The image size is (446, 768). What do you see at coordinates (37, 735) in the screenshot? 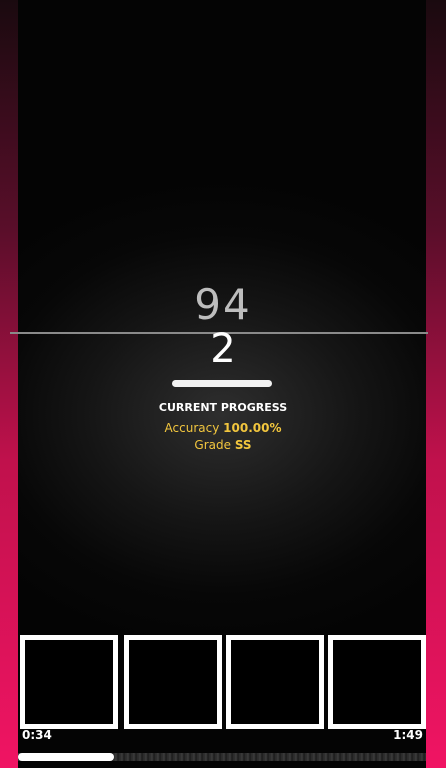
I see `elapsed-time: 0:34` at bounding box center [37, 735].